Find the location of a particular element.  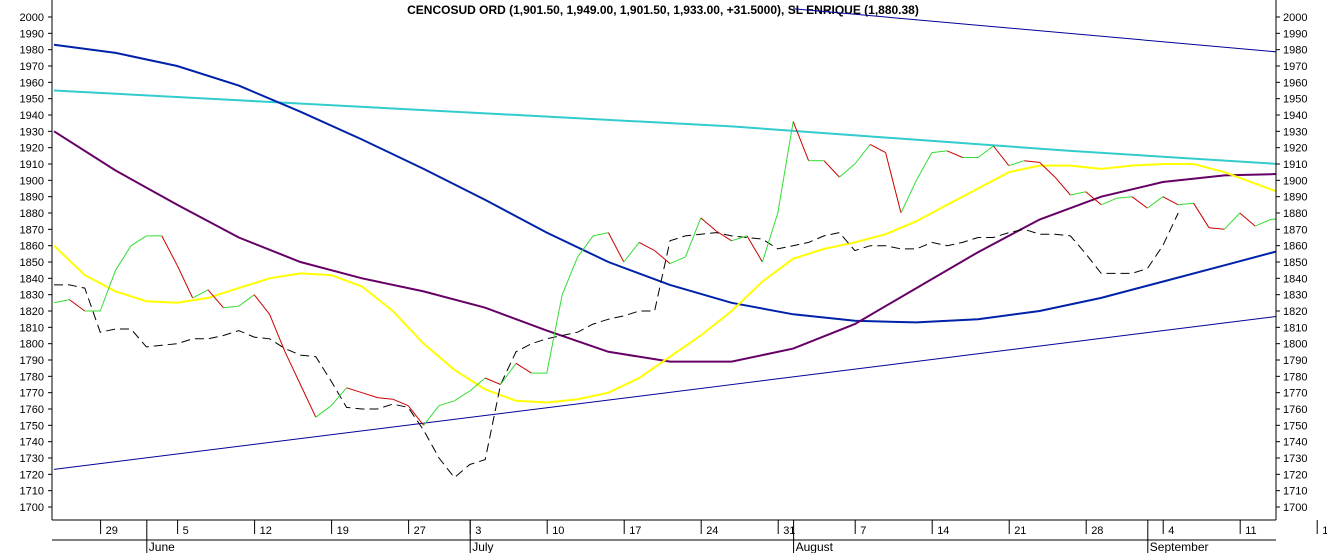

y-tick-label-right: 1910 is located at coordinates (1295, 165).